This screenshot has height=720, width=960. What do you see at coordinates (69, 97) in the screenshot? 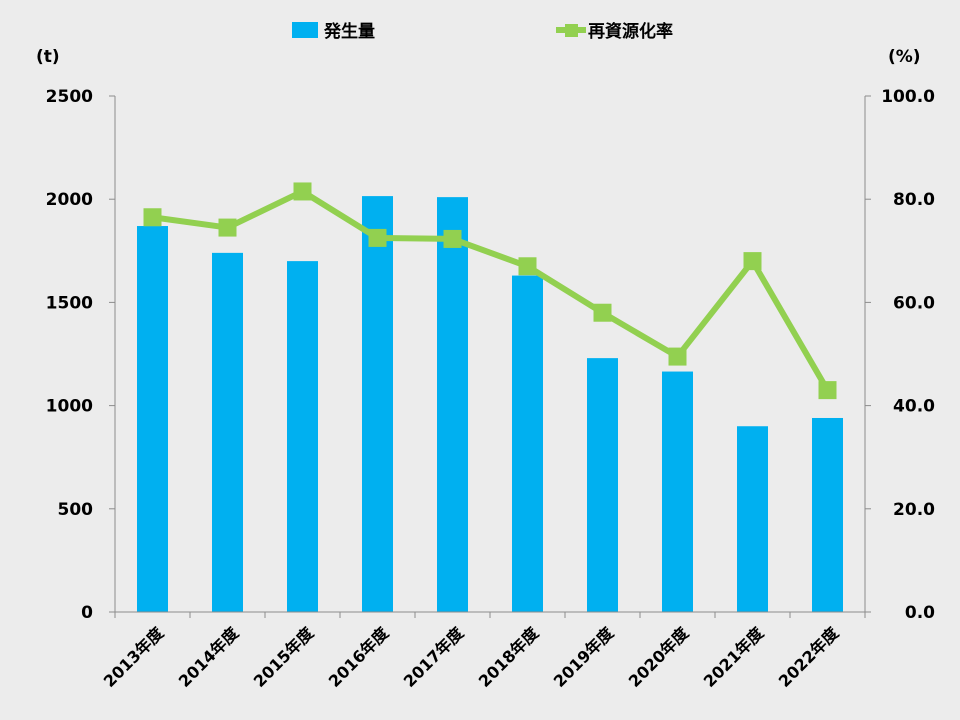
I see `y-left-tick-label: 2500` at bounding box center [69, 97].